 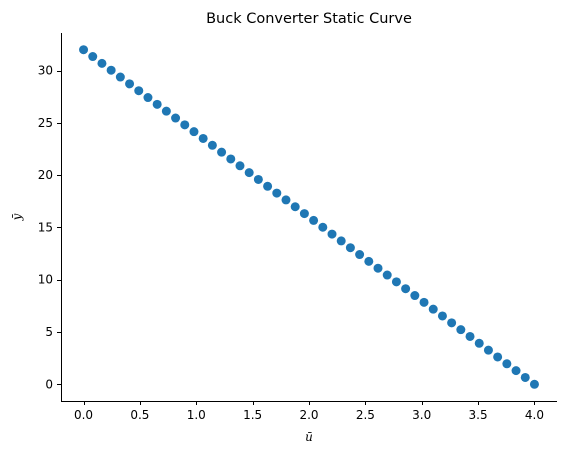 I want to click on x-tick-label: 3.0, so click(x=421, y=415).